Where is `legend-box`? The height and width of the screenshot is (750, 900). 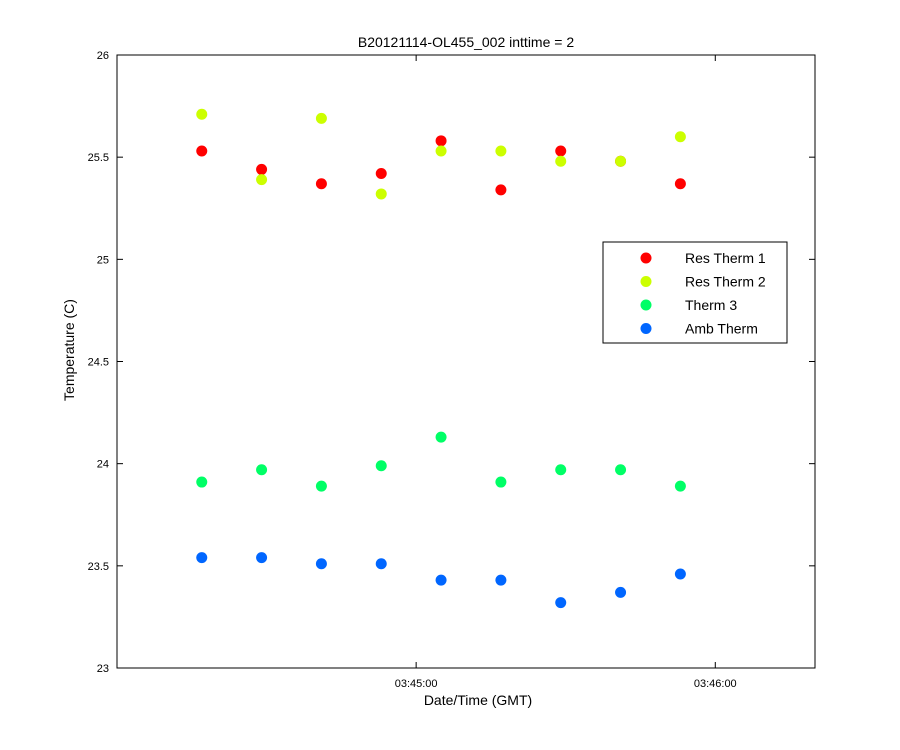 legend-box is located at coordinates (695, 292).